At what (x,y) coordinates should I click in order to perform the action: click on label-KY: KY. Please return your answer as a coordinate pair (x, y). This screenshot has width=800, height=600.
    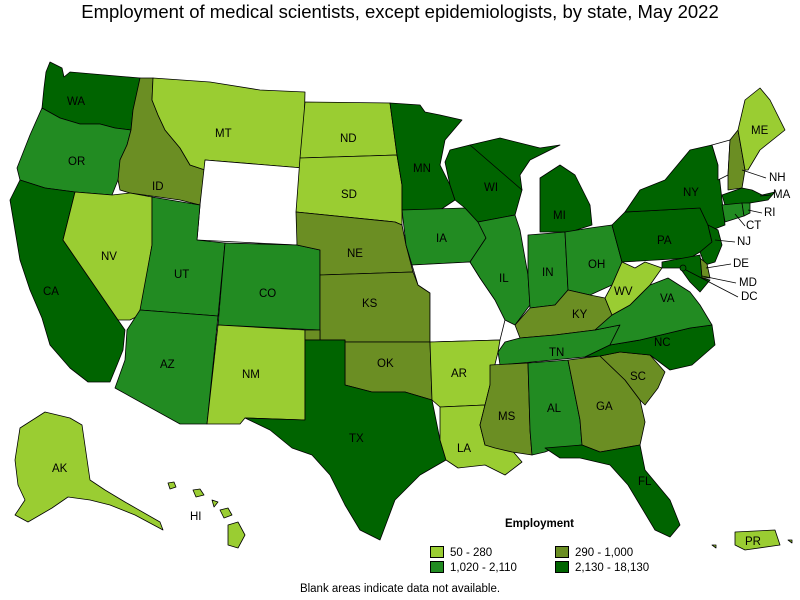
    Looking at the image, I should click on (580, 315).